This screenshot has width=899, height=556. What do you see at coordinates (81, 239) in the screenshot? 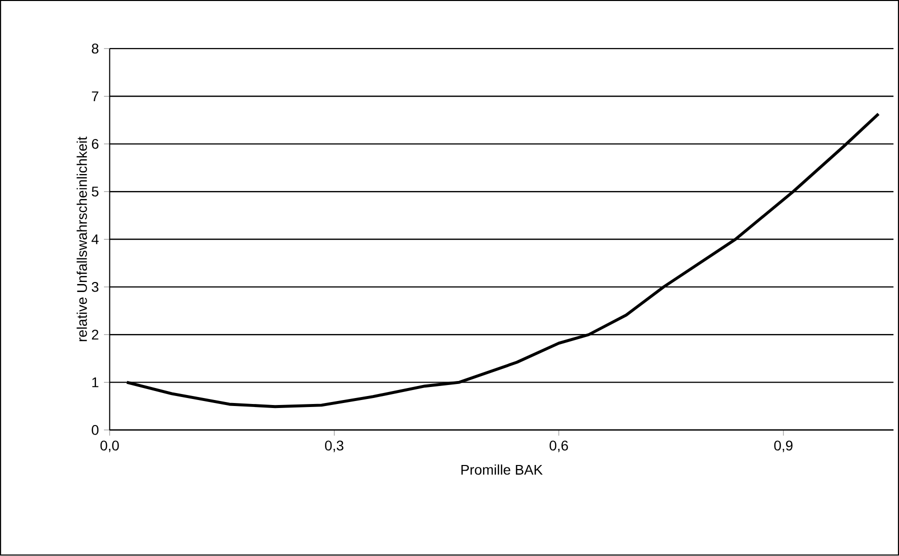
I see `y-axis-title: relative Unfallswahrscheinlichkeit` at bounding box center [81, 239].